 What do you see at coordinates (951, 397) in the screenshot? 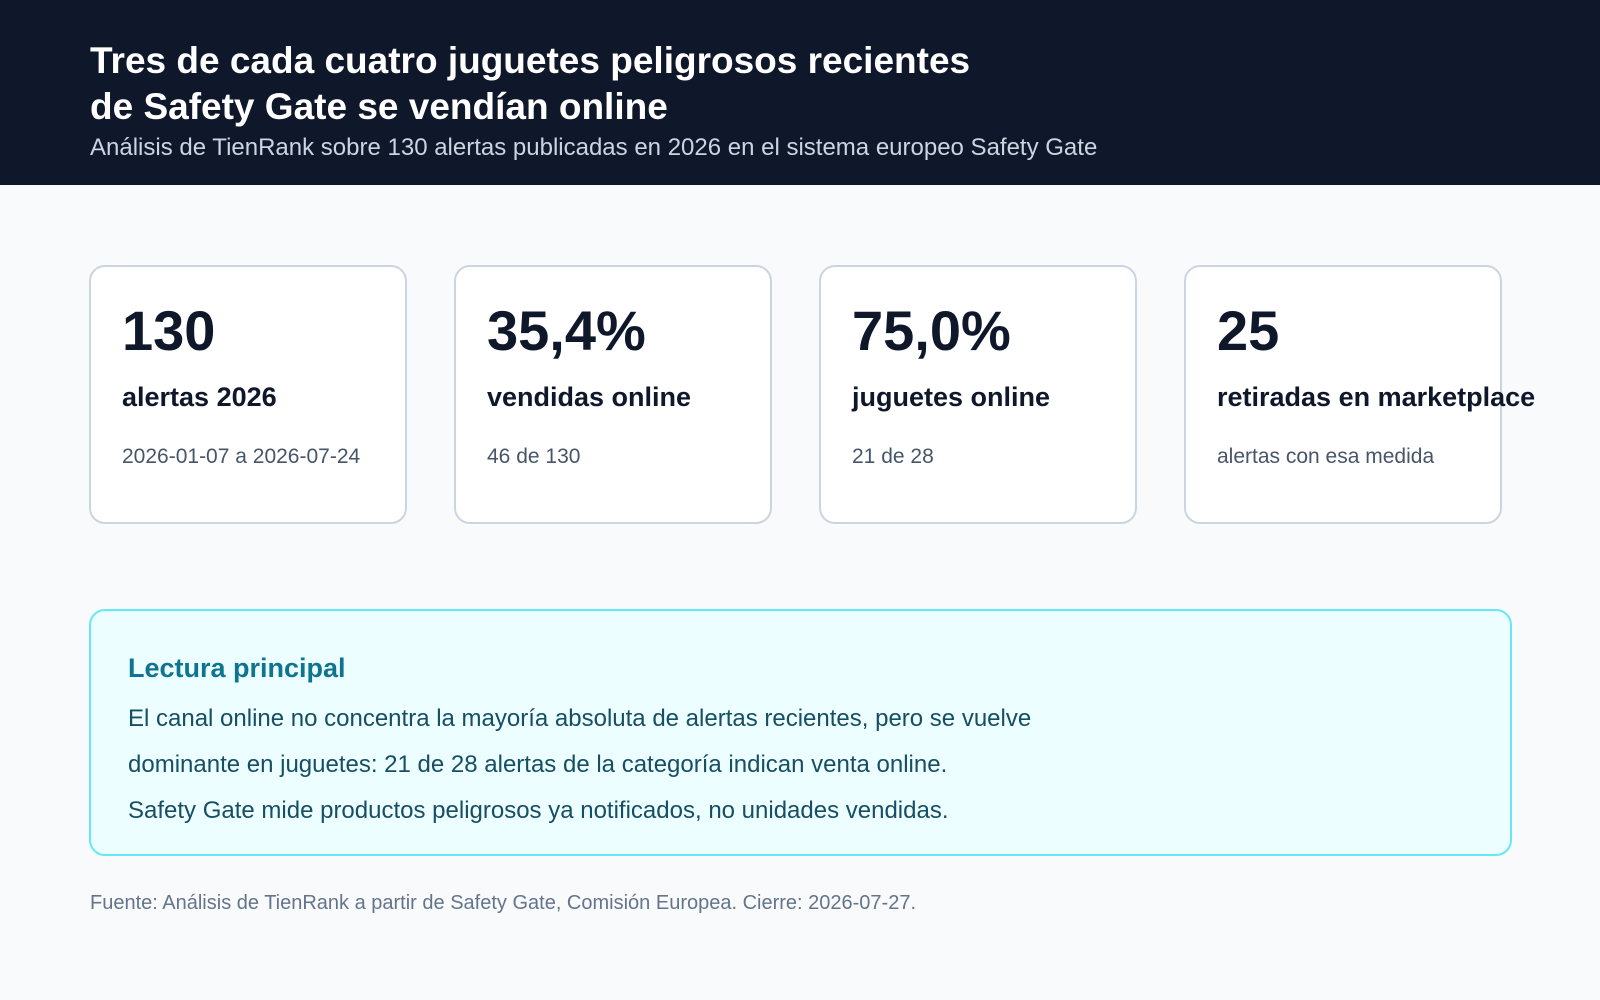
I see `stat-label: juguetes online` at bounding box center [951, 397].